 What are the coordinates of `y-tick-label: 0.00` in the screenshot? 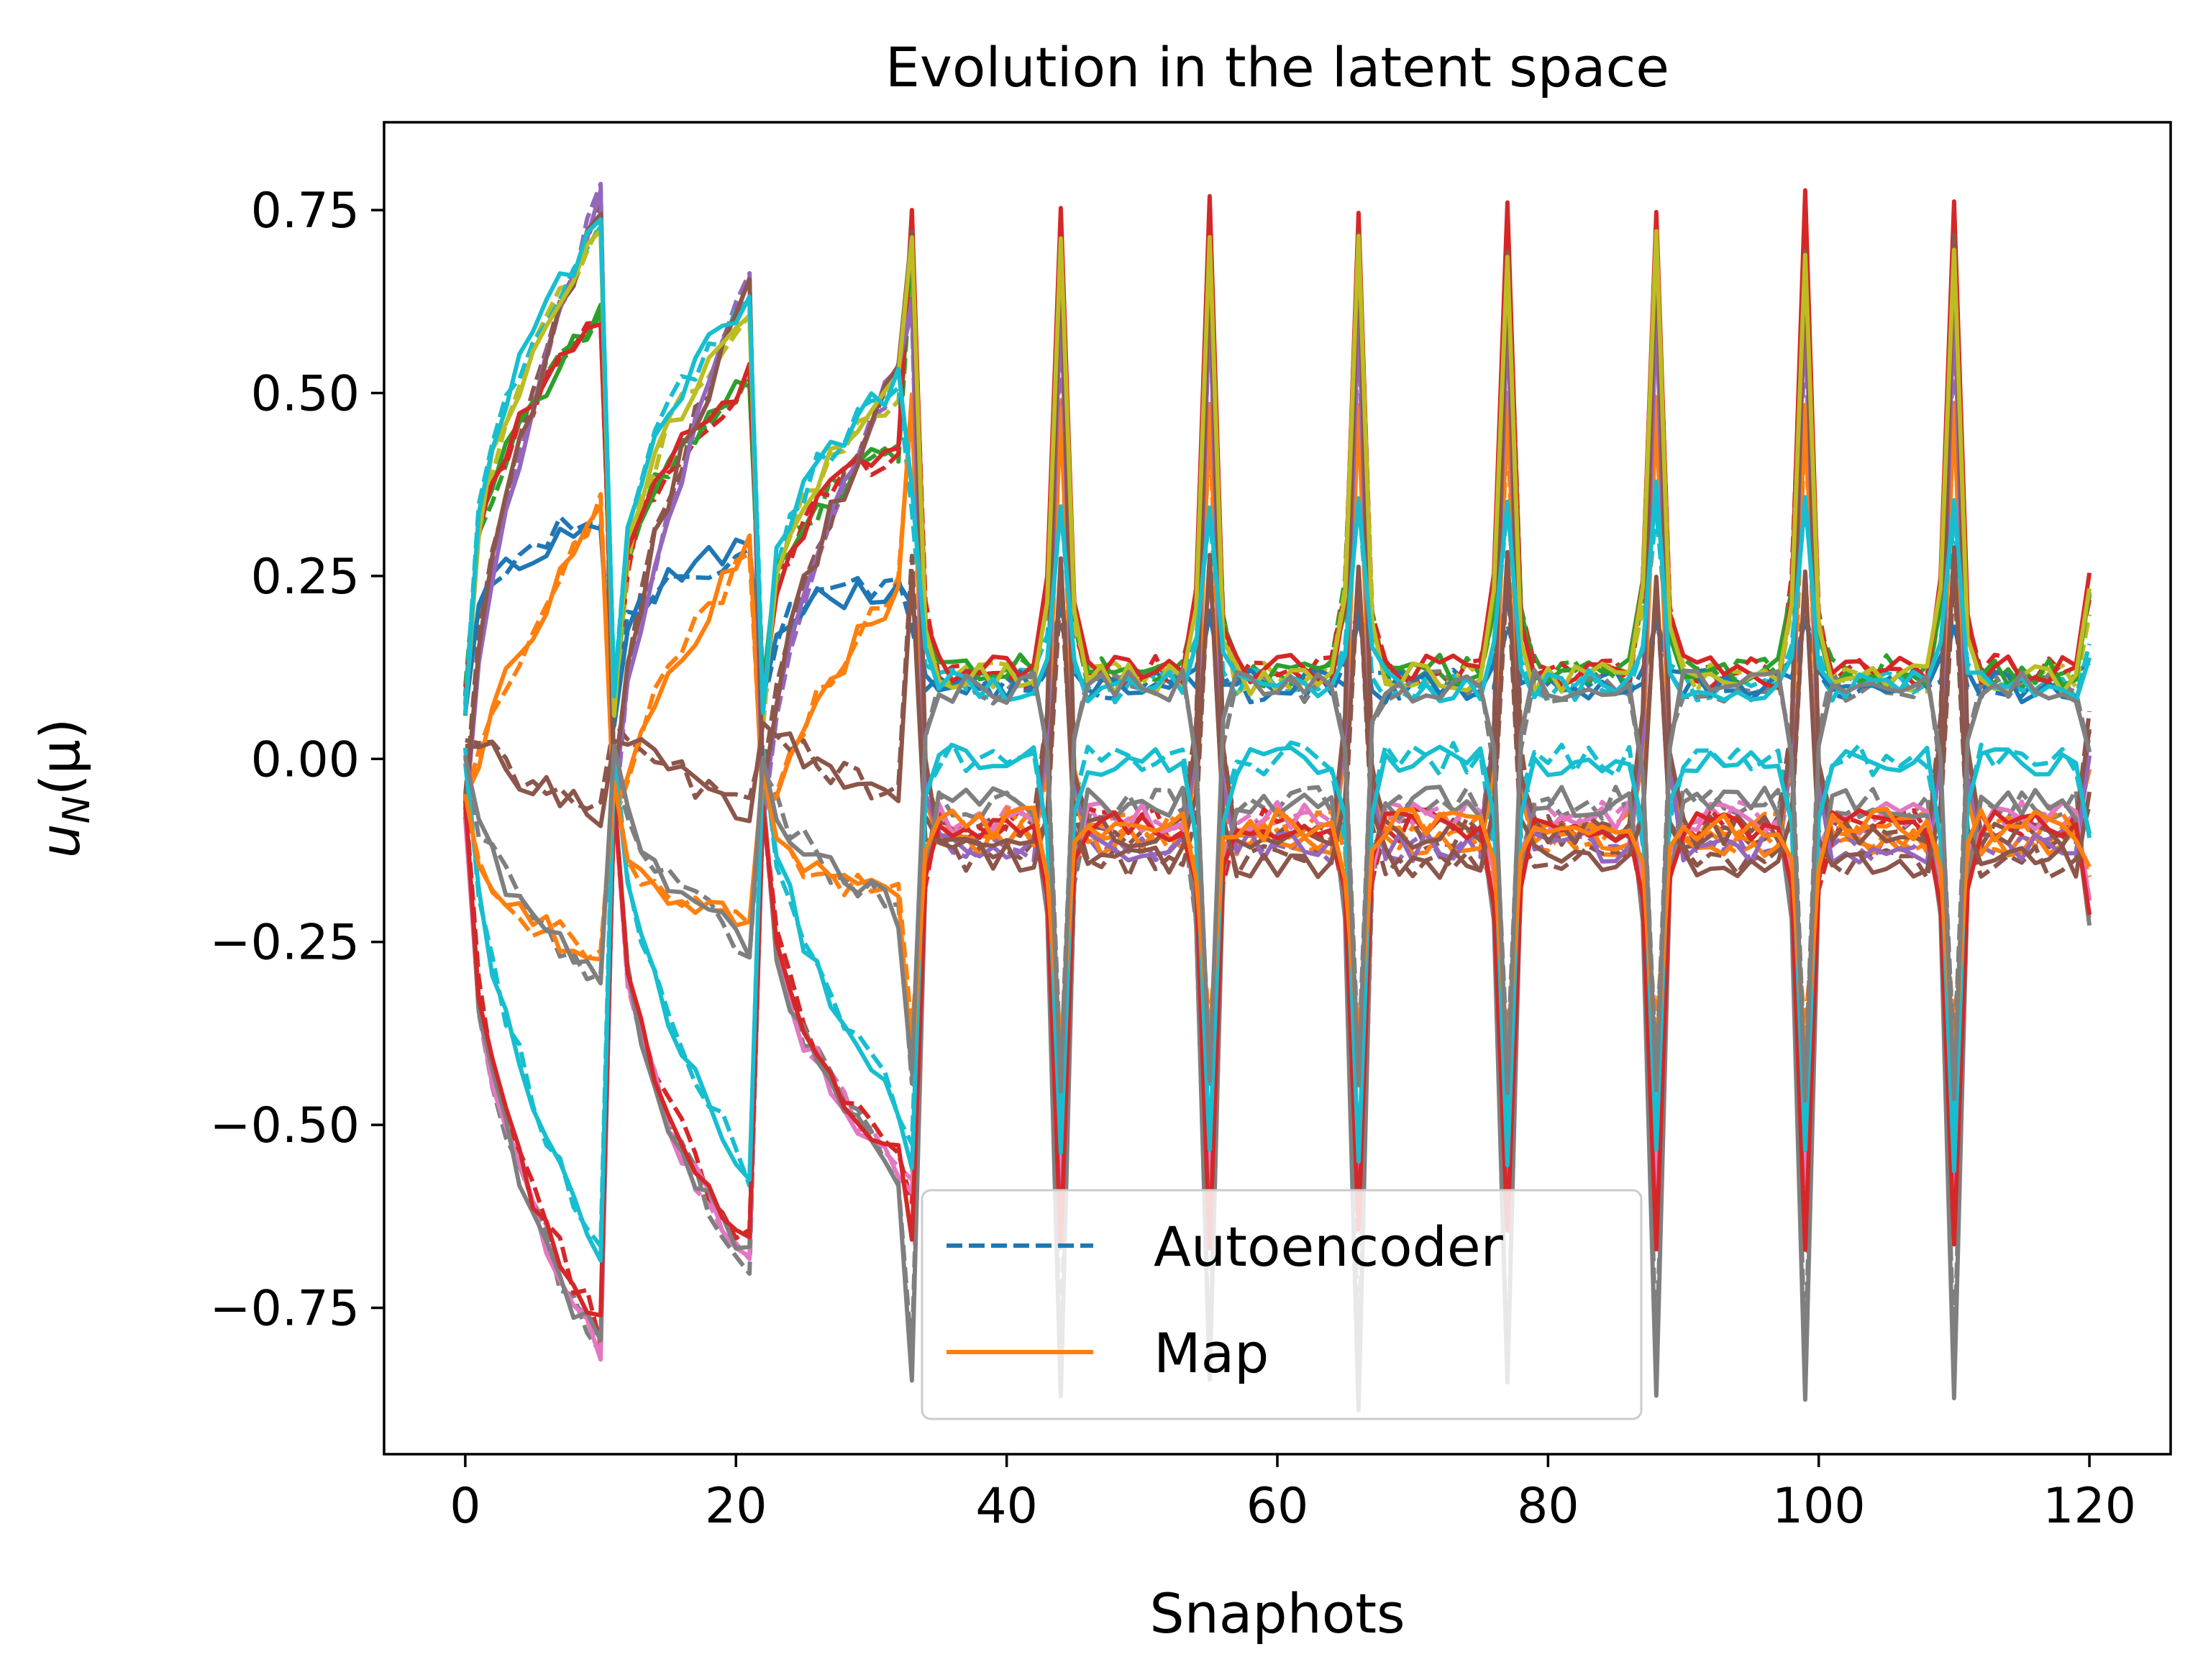 It's located at (305, 759).